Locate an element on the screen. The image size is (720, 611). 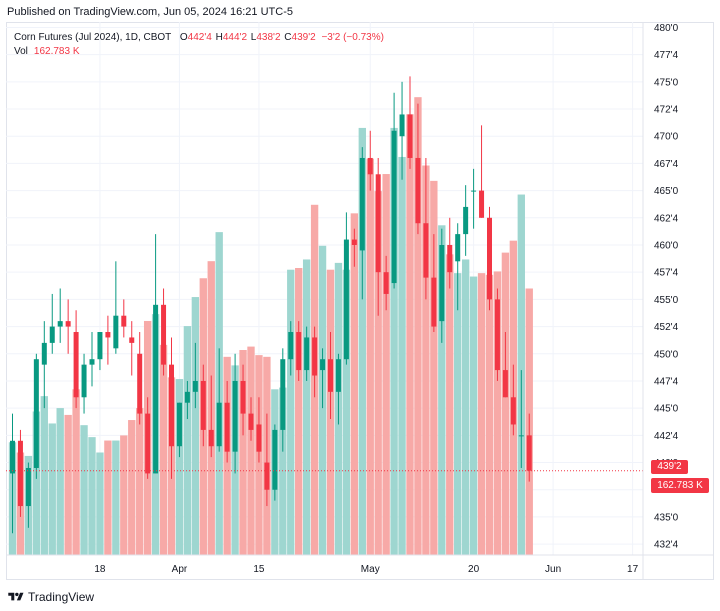
legend-change-value: −3'2 (−0.73%) is located at coordinates (352, 37).